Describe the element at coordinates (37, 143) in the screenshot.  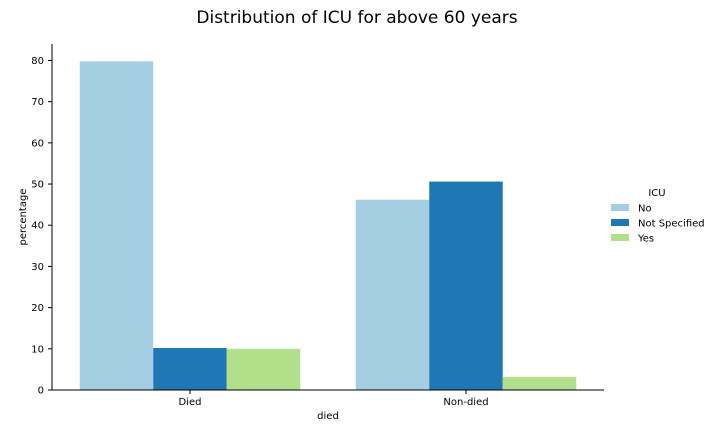
I see `y-tick-label: 60` at that location.